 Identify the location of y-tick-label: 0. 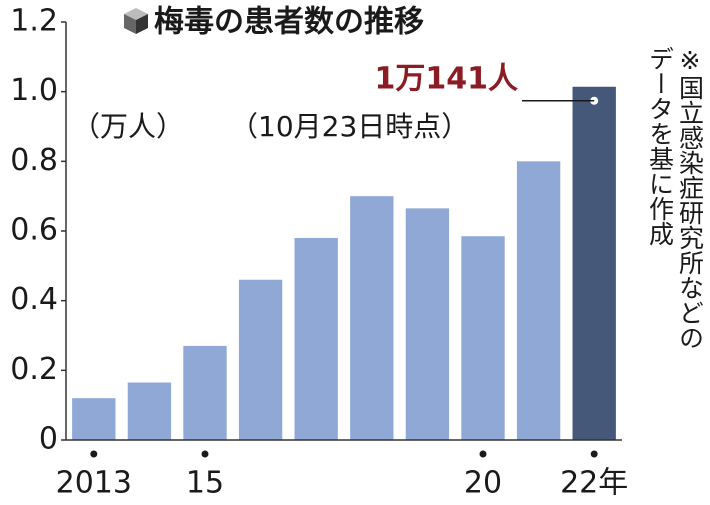
(48, 439).